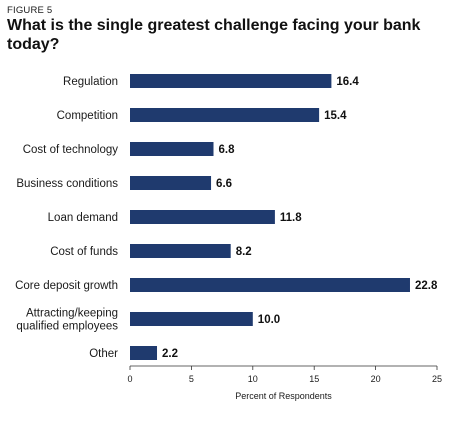 This screenshot has width=454, height=421. Describe the element at coordinates (84, 252) in the screenshot. I see `category-label: Cost of funds` at that location.